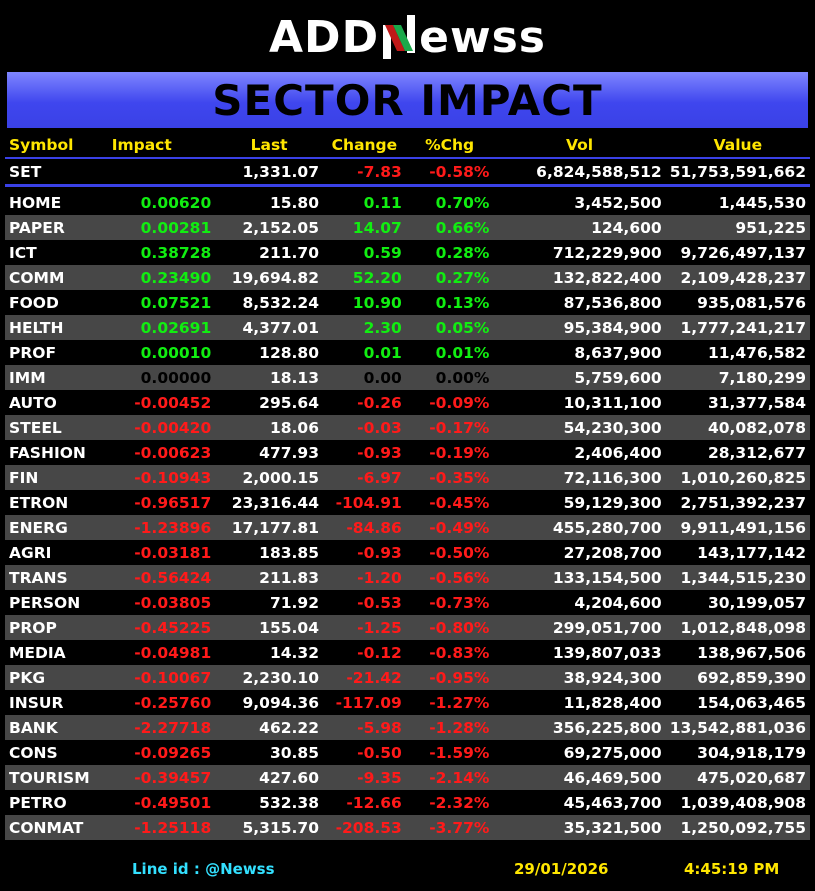 This screenshot has height=891, width=815. Describe the element at coordinates (289, 452) in the screenshot. I see `row-last: 477.93` at that location.